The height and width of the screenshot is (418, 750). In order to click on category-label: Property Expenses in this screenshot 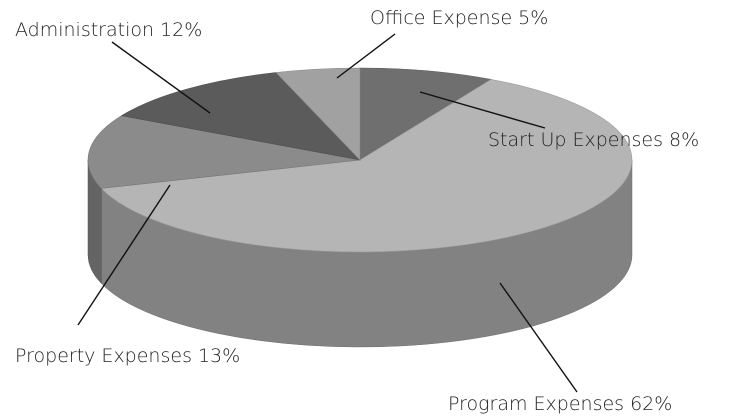, I will do `click(103, 356)`.